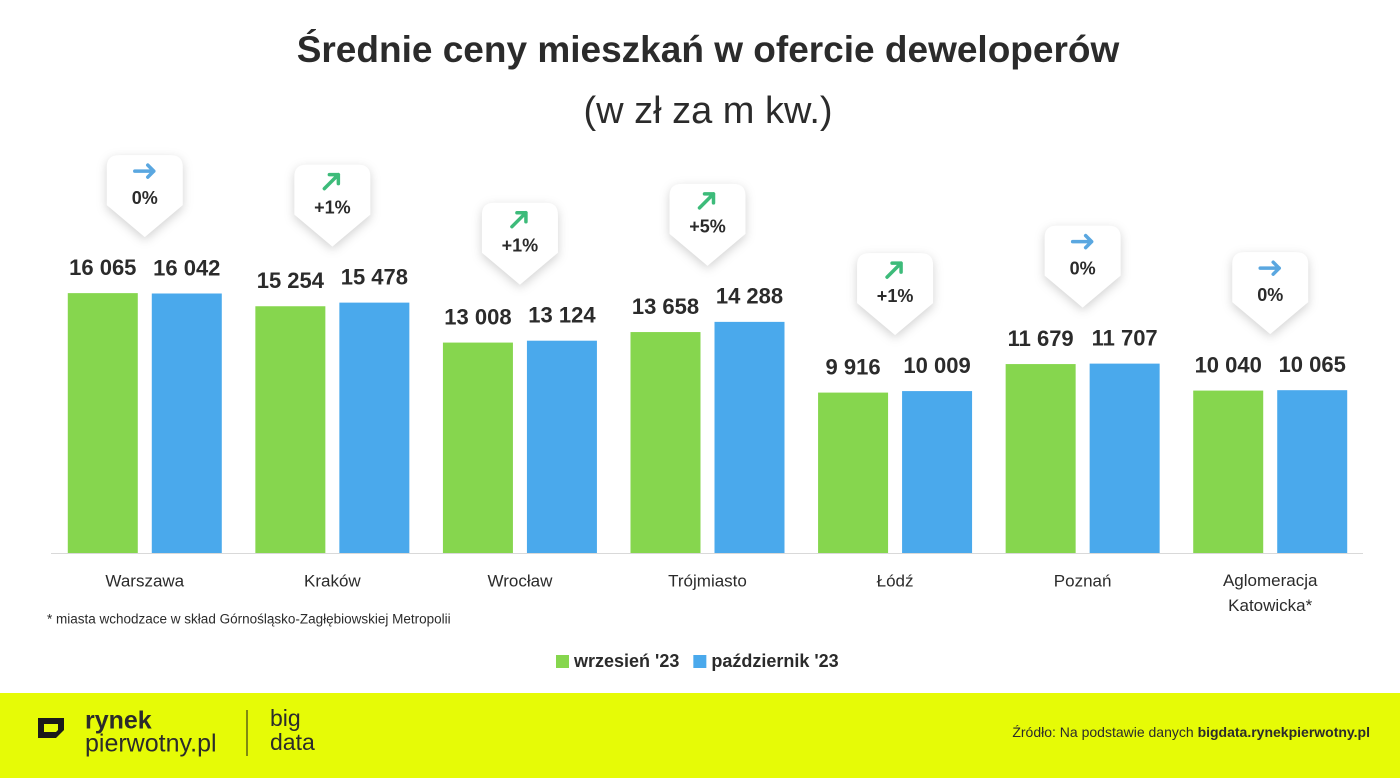  What do you see at coordinates (1083, 580) in the screenshot?
I see `x-tick-label: Poznań` at bounding box center [1083, 580].